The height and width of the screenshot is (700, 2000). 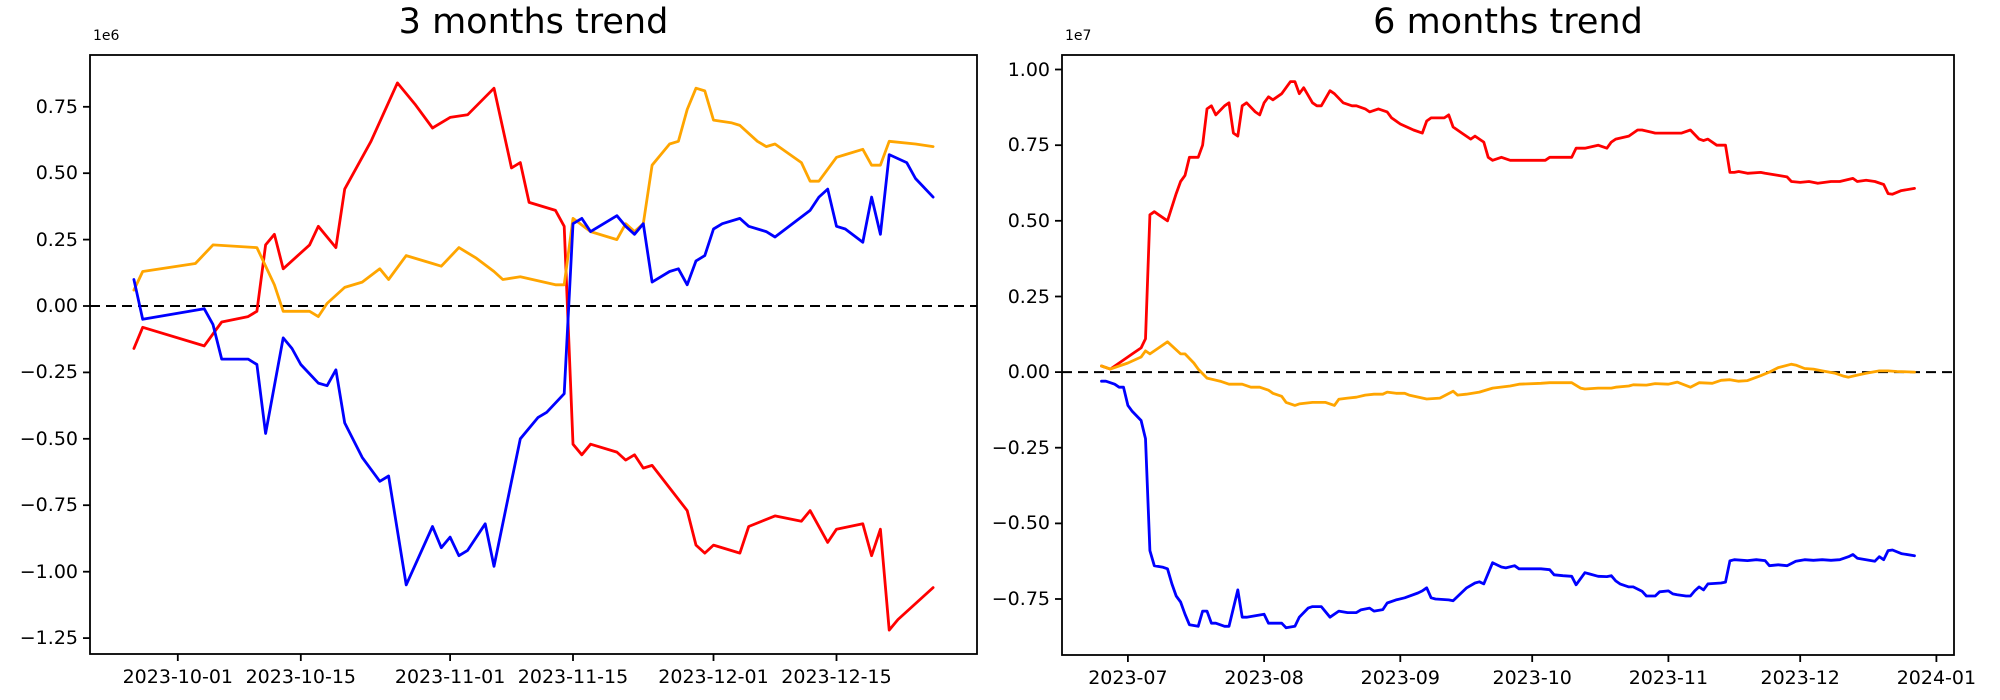 I want to click on x-tick-label: 2023-10, so click(x=1532, y=678).